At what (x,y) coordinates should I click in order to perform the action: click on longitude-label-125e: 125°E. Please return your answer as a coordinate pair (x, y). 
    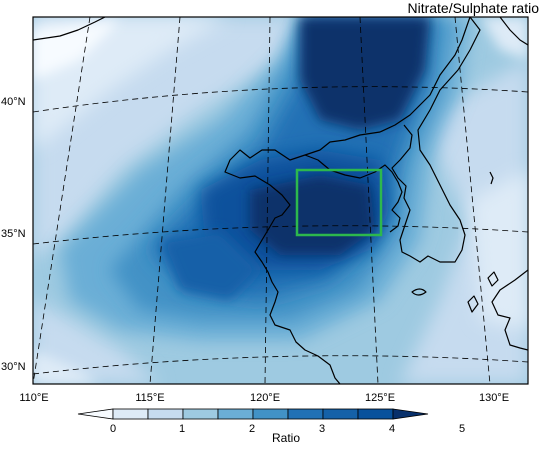
    Looking at the image, I should click on (380, 398).